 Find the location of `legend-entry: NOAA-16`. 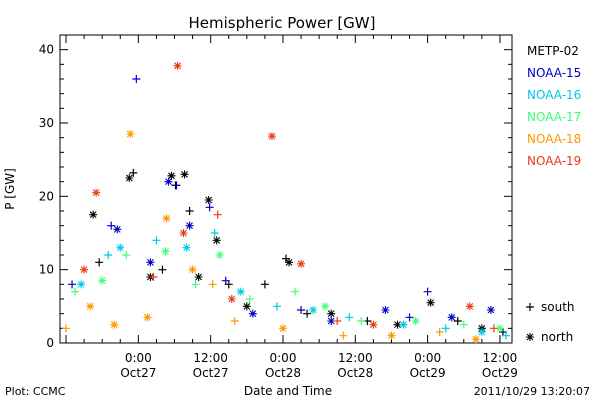

legend-entry: NOAA-16 is located at coordinates (554, 95).